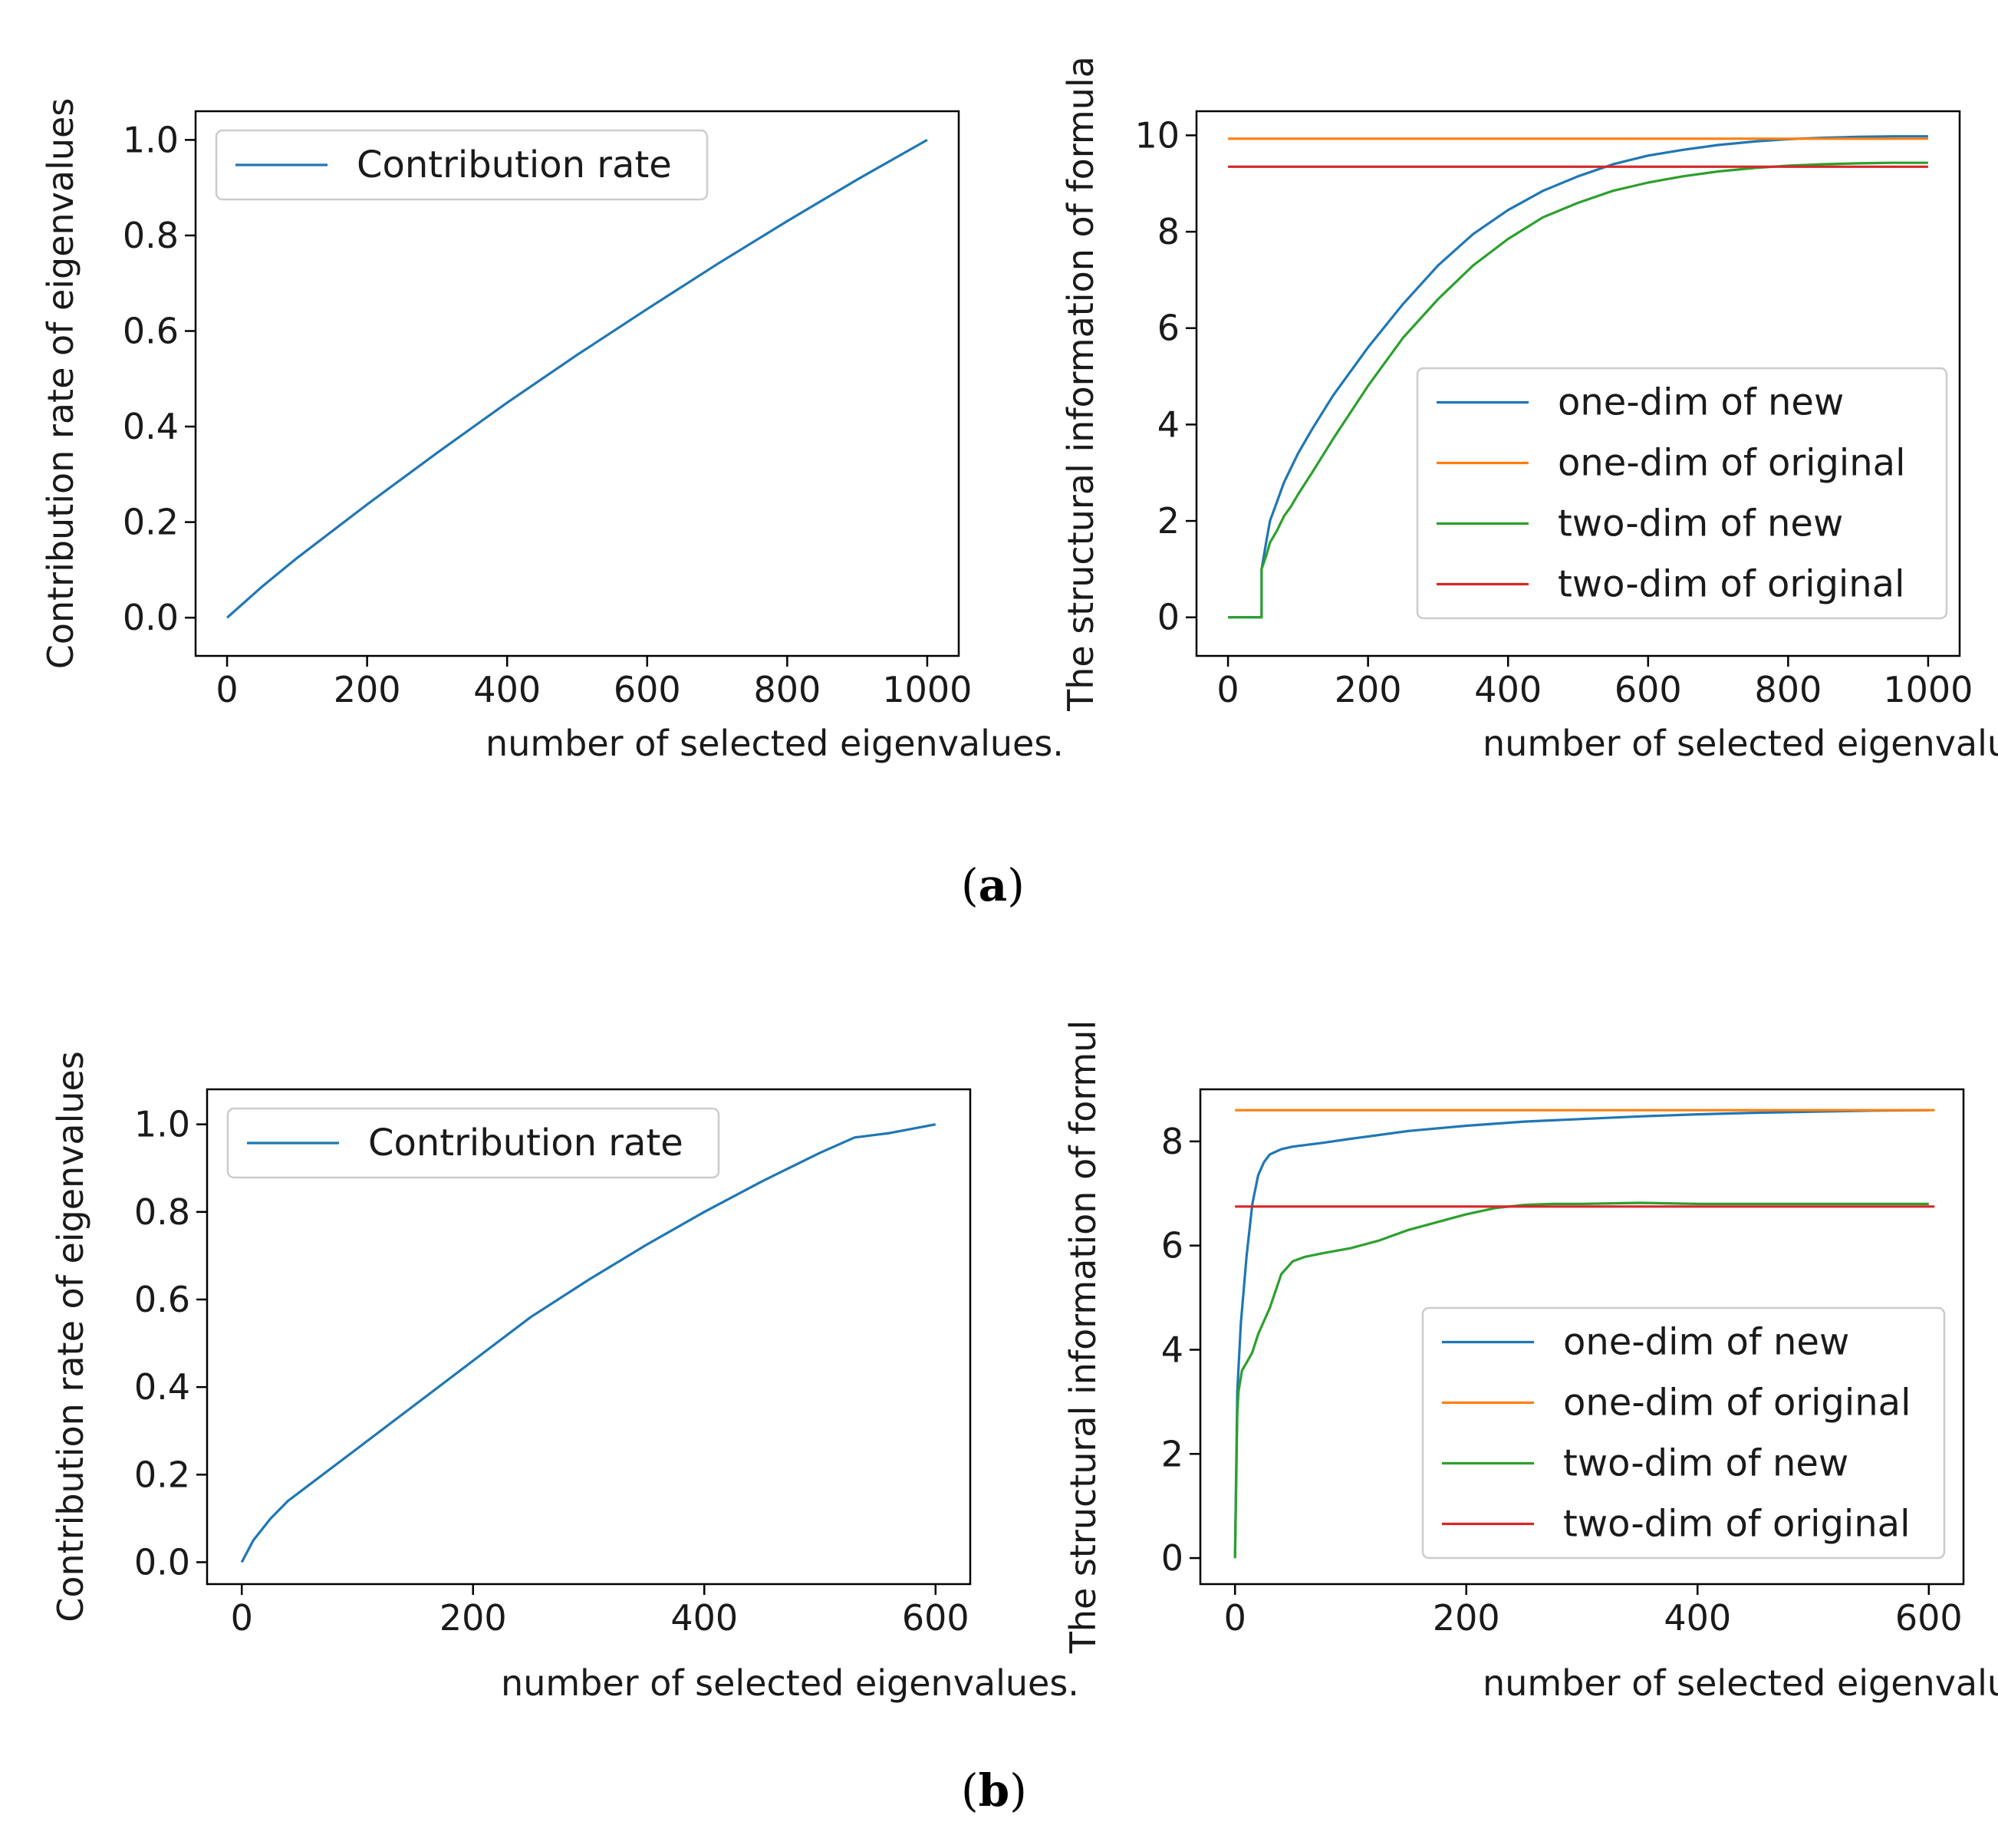 This screenshot has width=1998, height=1848. I want to click on series-line-two-dim-of-new, so click(1581, 1380).